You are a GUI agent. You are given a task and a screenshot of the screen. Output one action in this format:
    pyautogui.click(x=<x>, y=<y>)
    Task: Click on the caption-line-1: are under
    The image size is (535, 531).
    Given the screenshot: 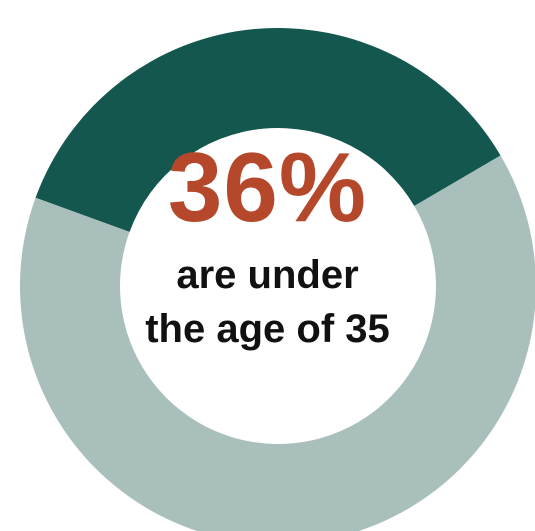 What is the action you would take?
    pyautogui.click(x=267, y=275)
    